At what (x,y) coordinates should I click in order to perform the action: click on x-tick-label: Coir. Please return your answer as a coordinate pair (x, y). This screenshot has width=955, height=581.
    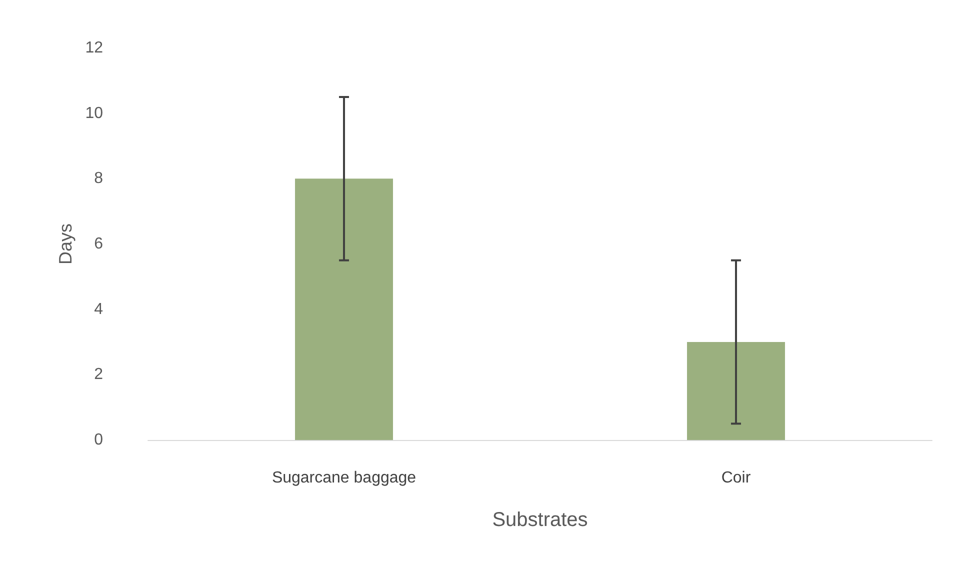
    Looking at the image, I should click on (736, 478).